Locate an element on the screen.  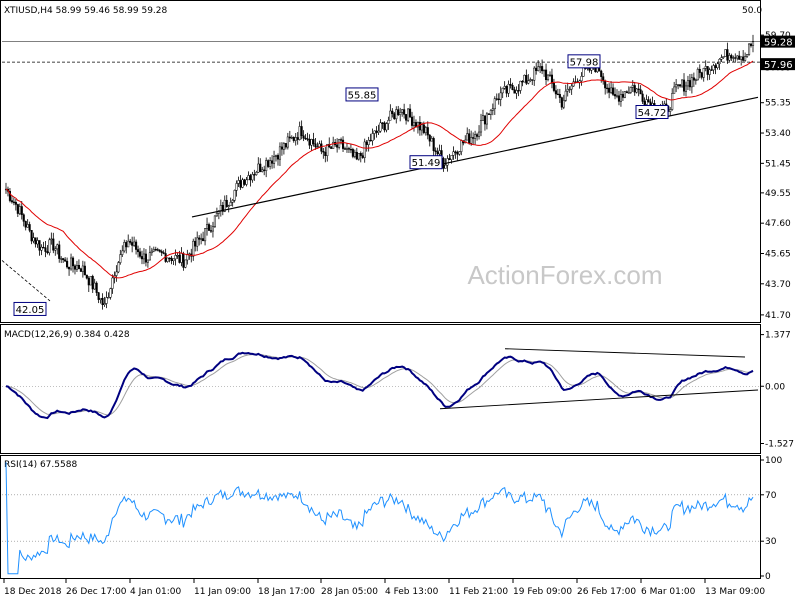
x-tick-label: 18 Jan 17:00 is located at coordinates (286, 592).